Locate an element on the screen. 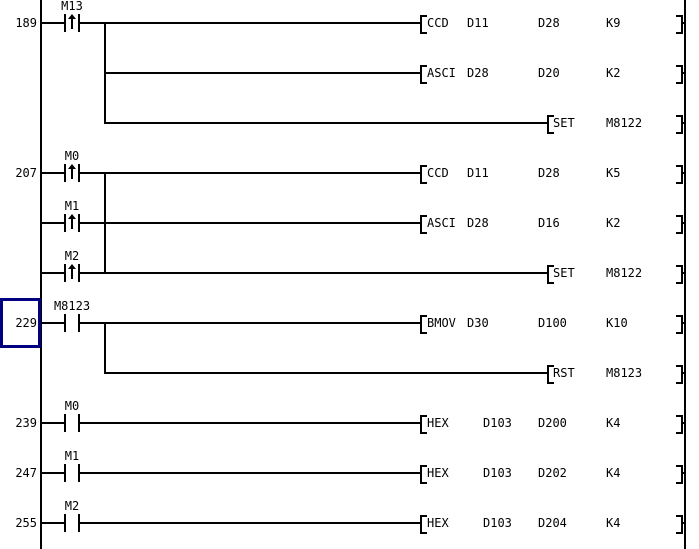 This screenshot has width=699, height=549. instruction-operand: K9 is located at coordinates (613, 23).